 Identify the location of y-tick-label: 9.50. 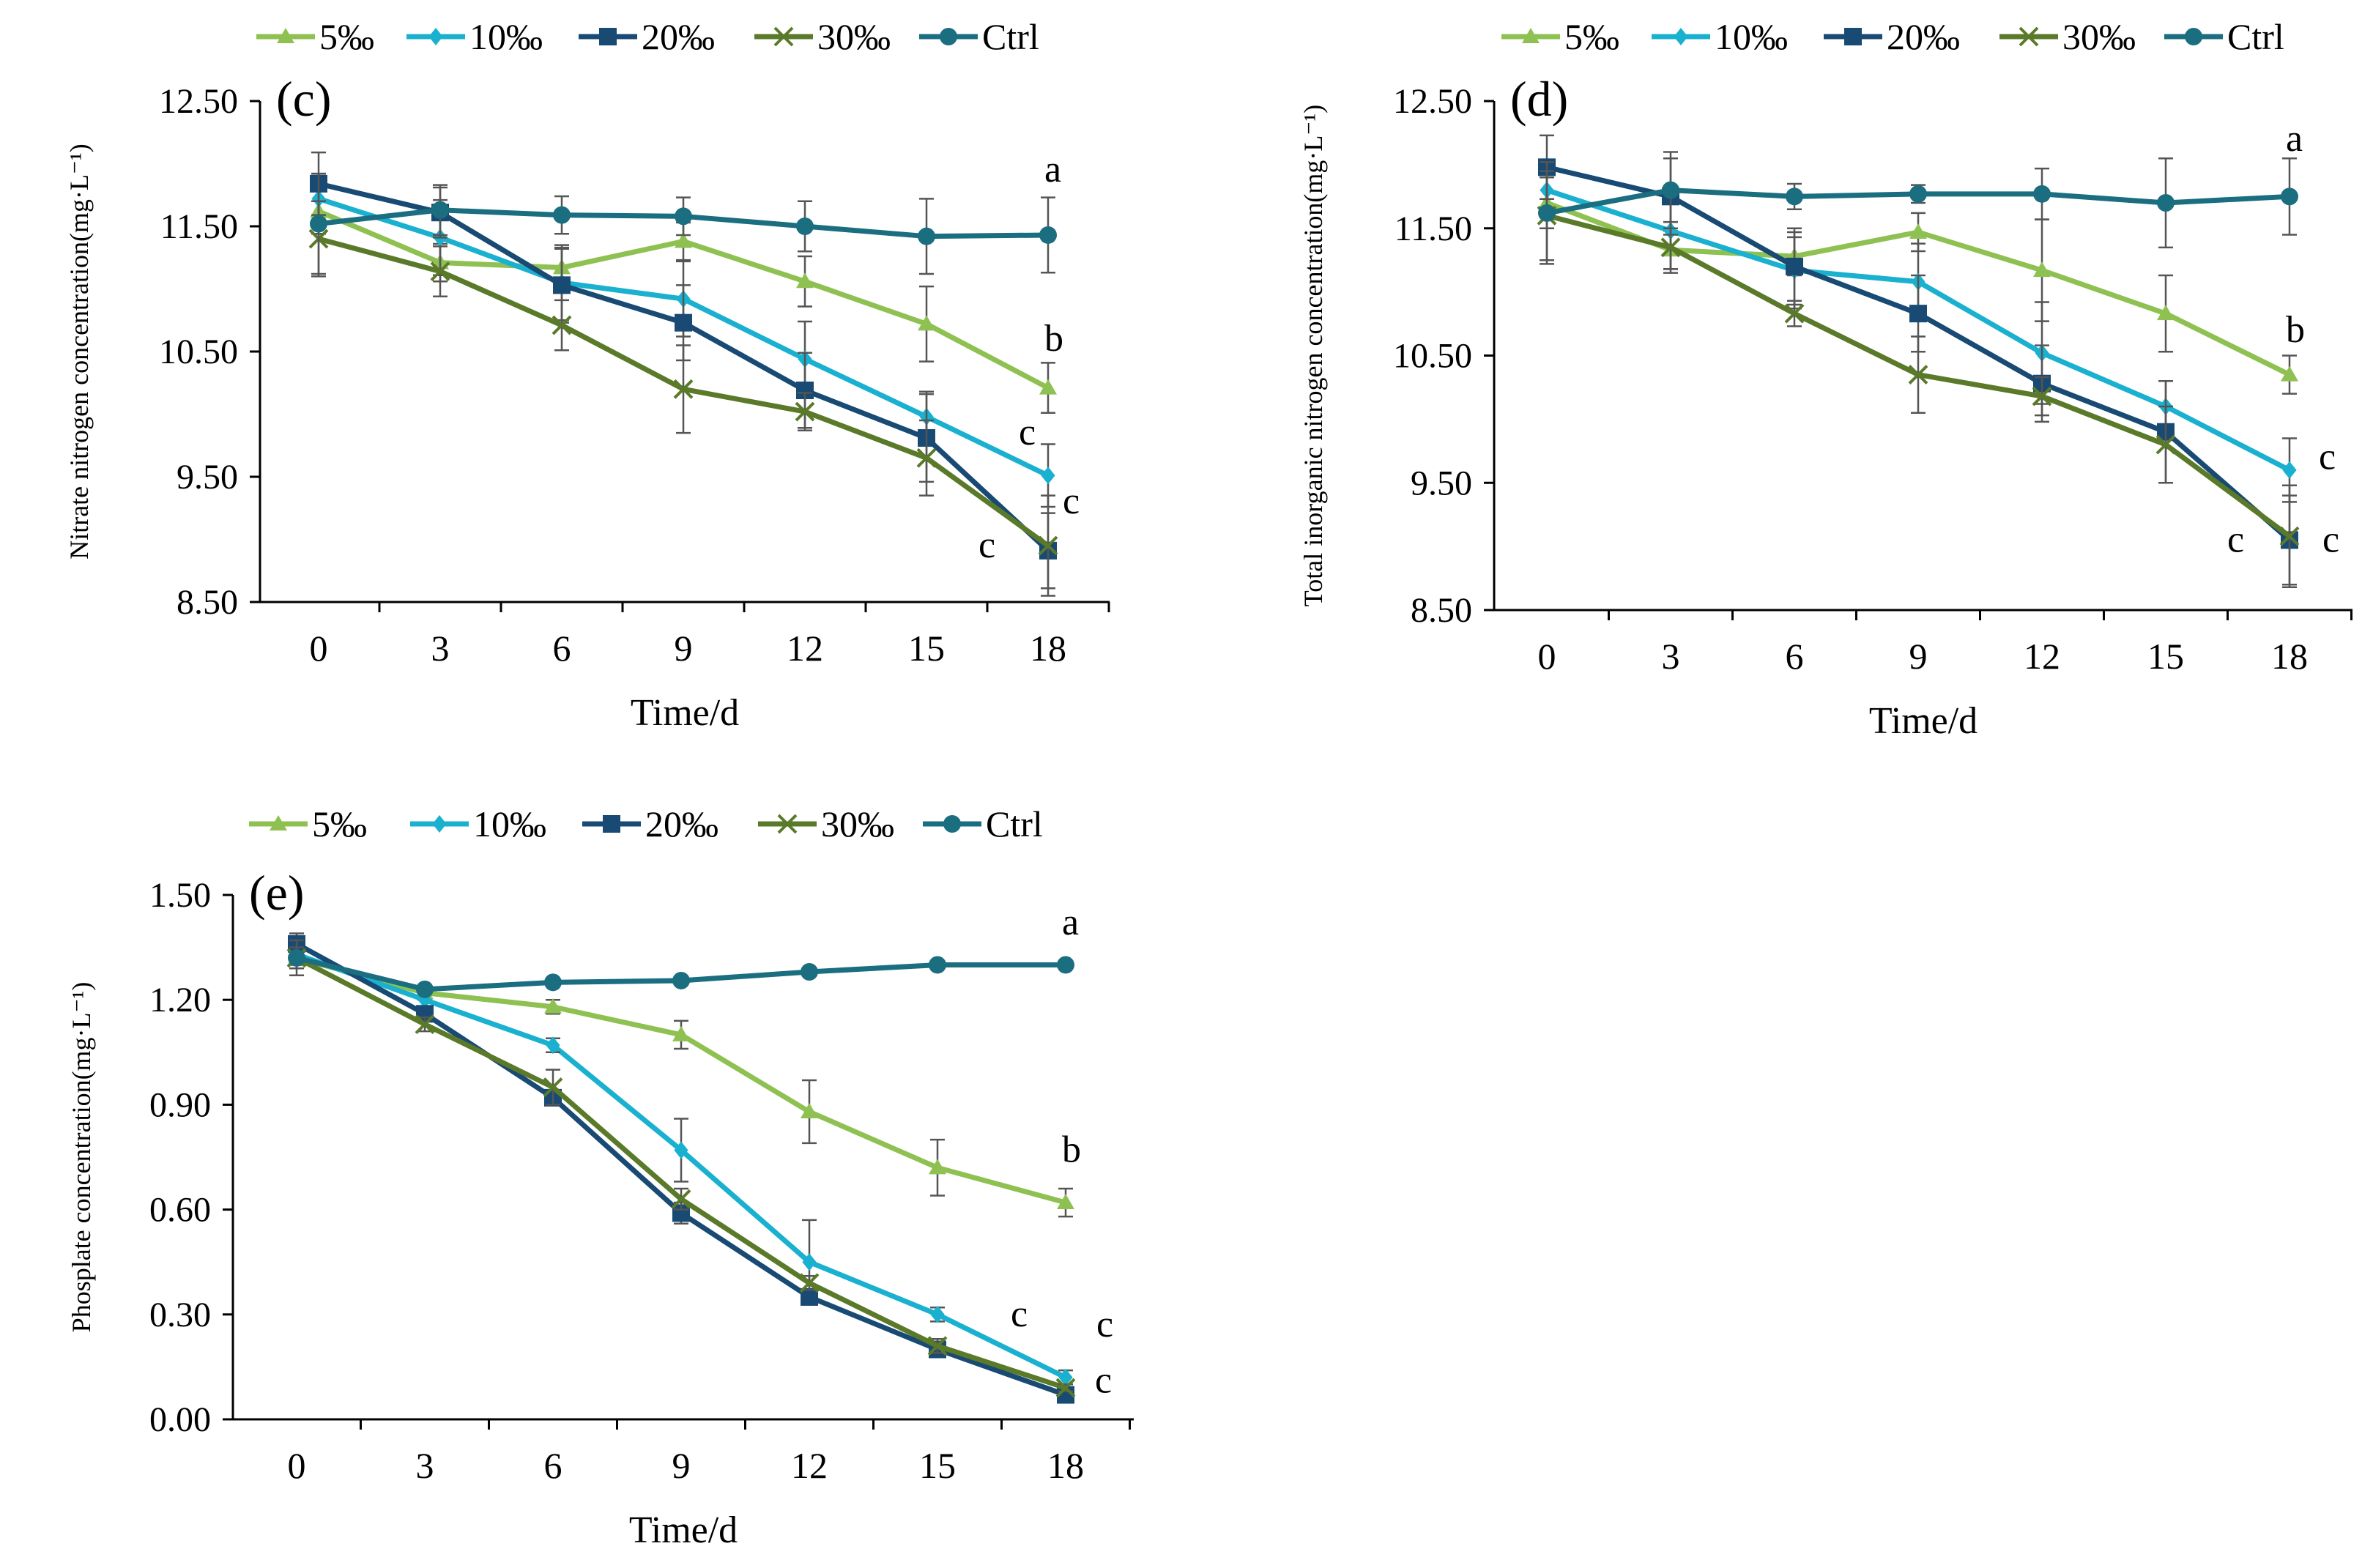
(1441, 483).